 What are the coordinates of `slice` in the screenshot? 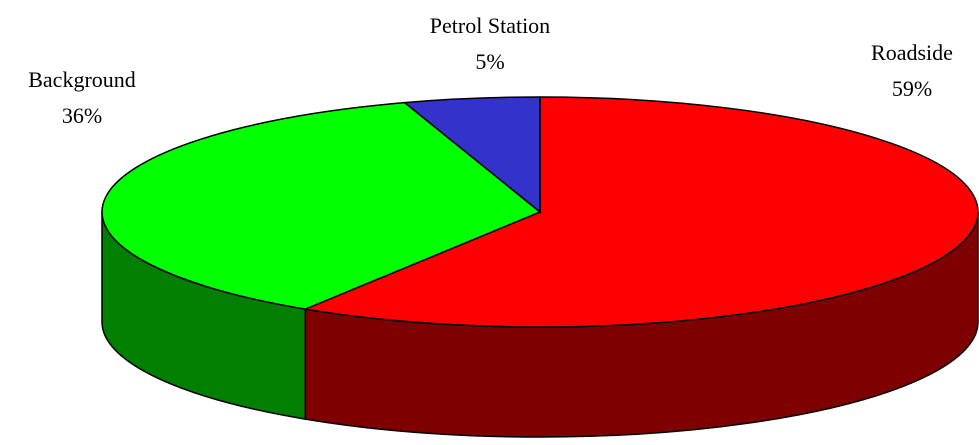 It's located at (471, 155).